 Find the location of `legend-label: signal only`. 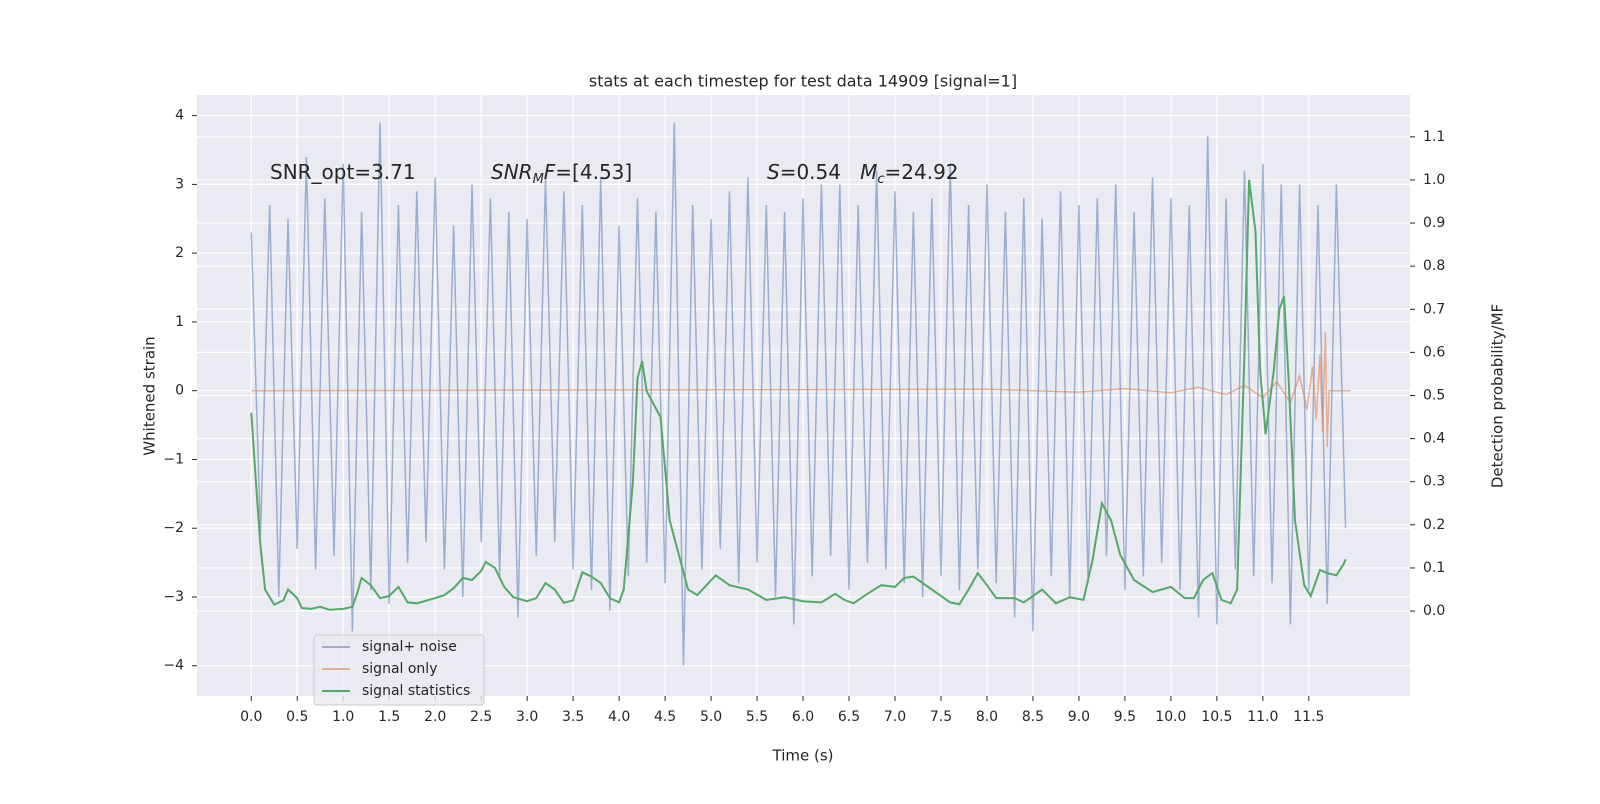

legend-label: signal only is located at coordinates (399, 669).